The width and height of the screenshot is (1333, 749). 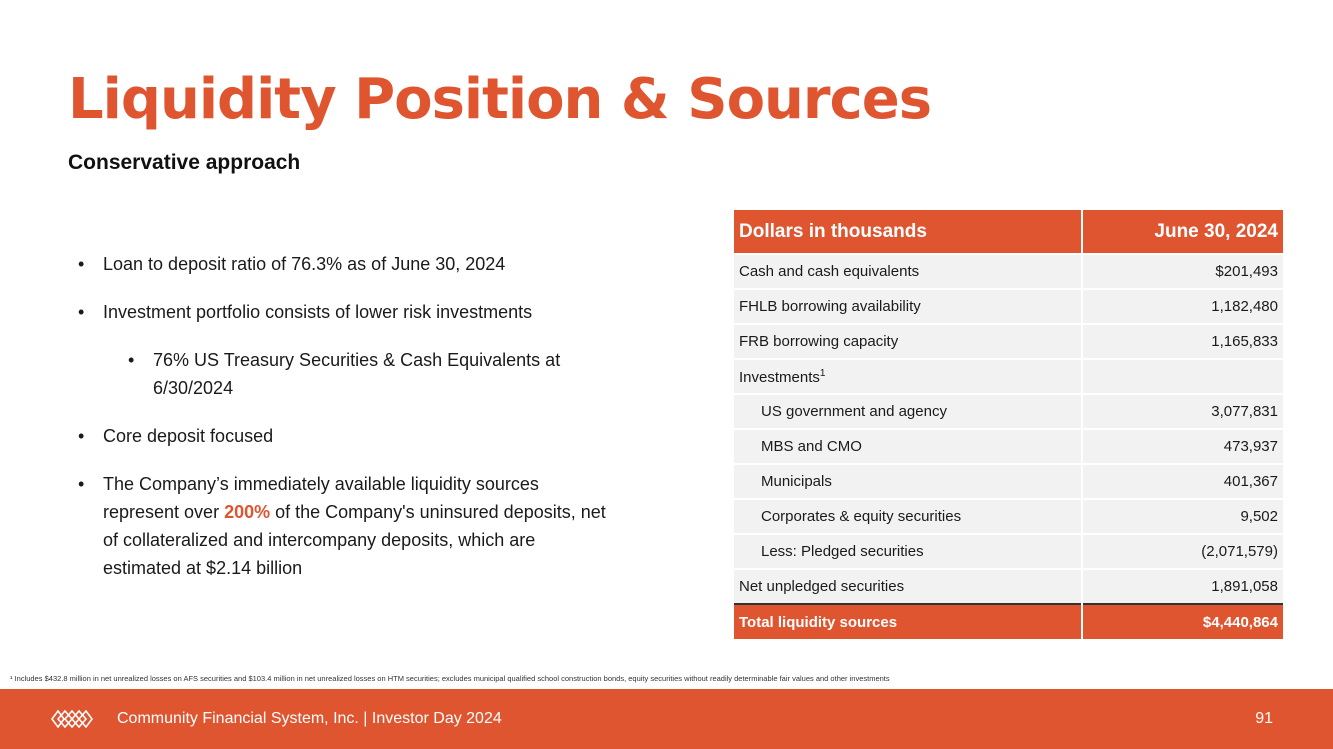 What do you see at coordinates (779, 377) in the screenshot?
I see `row-label: Investments` at bounding box center [779, 377].